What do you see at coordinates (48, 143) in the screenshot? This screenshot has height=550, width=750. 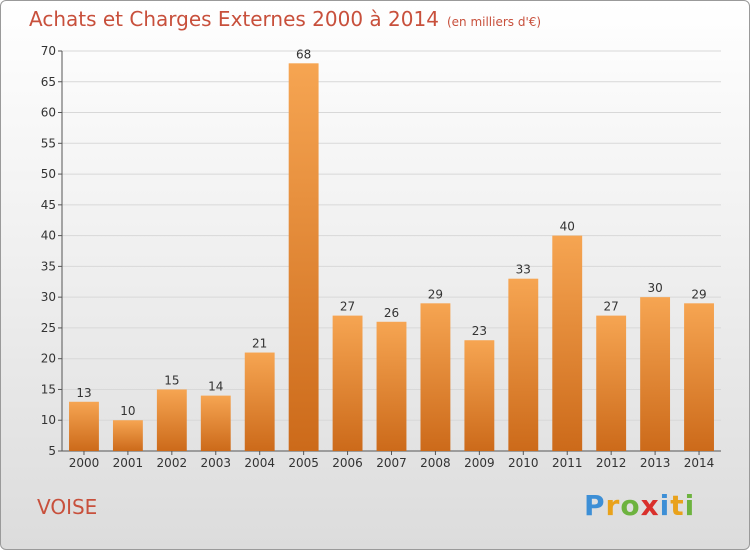 I see `y-tick-label: 55` at bounding box center [48, 143].